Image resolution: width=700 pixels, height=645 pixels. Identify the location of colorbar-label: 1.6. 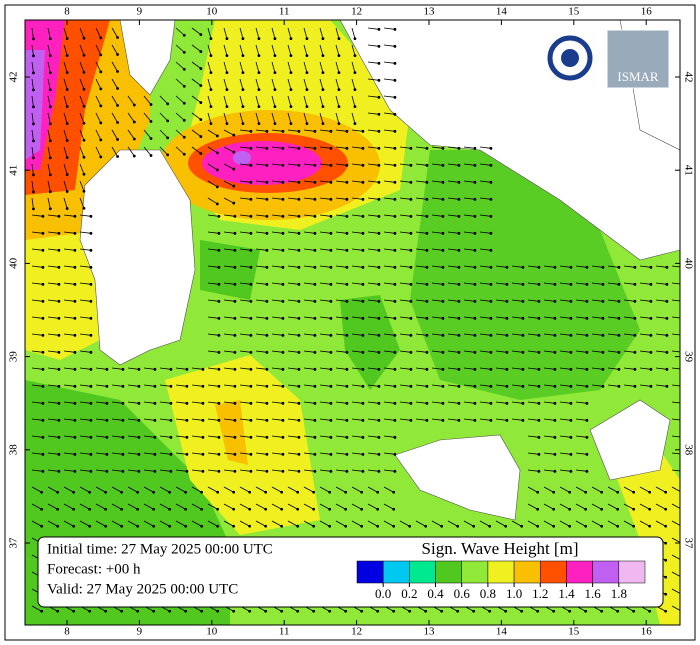
(593, 593).